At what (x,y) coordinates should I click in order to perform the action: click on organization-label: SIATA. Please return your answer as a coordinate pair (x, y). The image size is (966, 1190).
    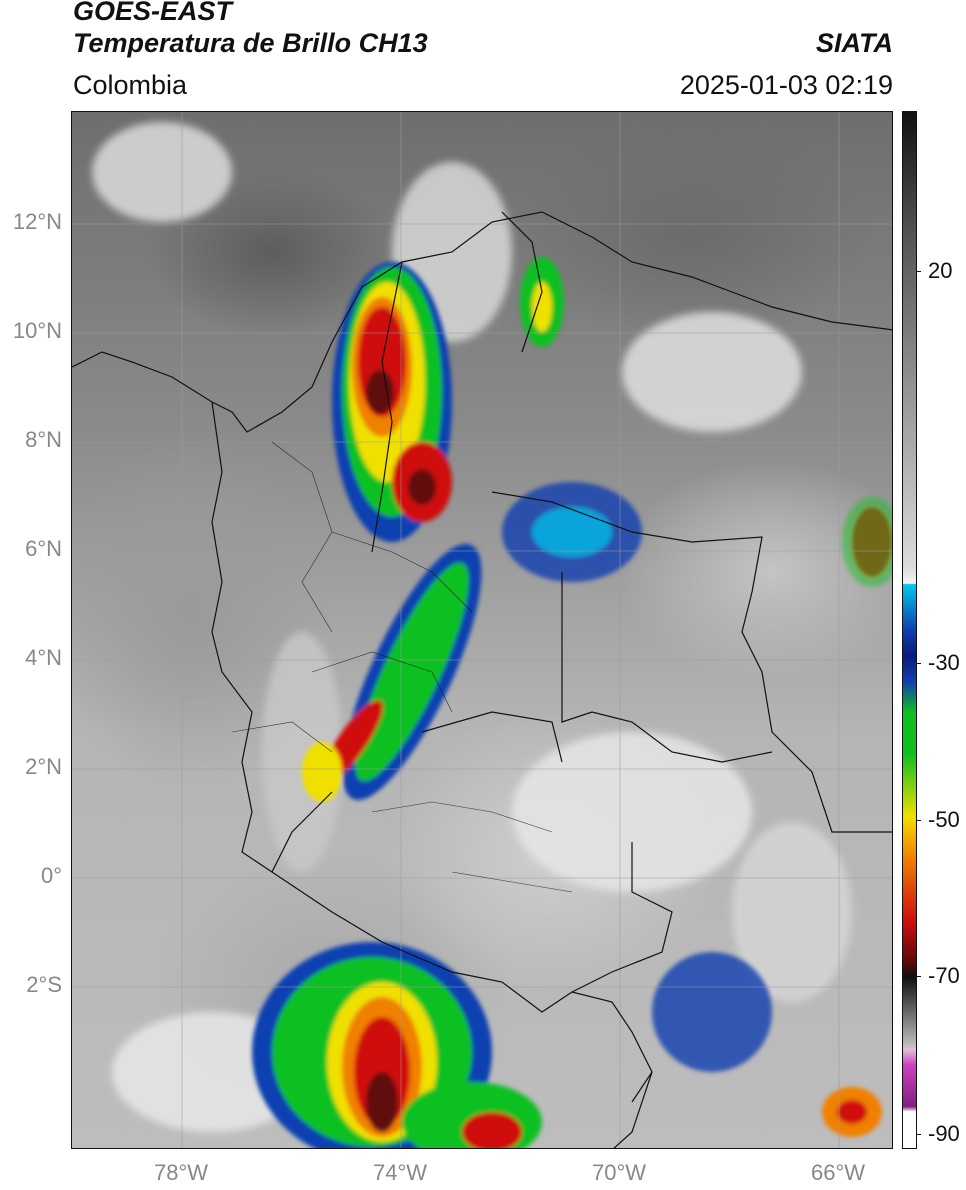
    Looking at the image, I should click on (854, 43).